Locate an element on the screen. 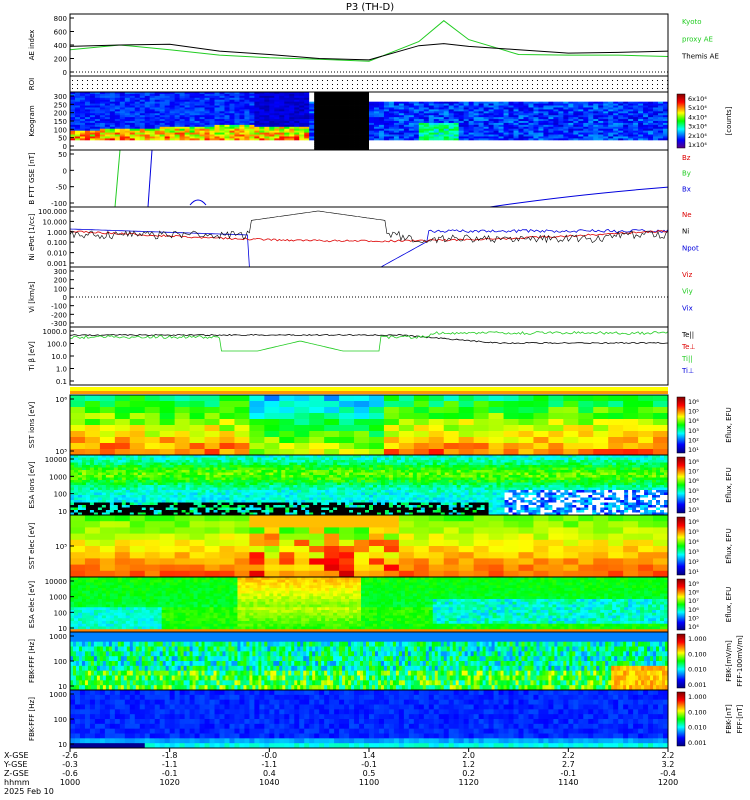 This screenshot has width=750, height=800. density-ni-line is located at coordinates (369, 227).